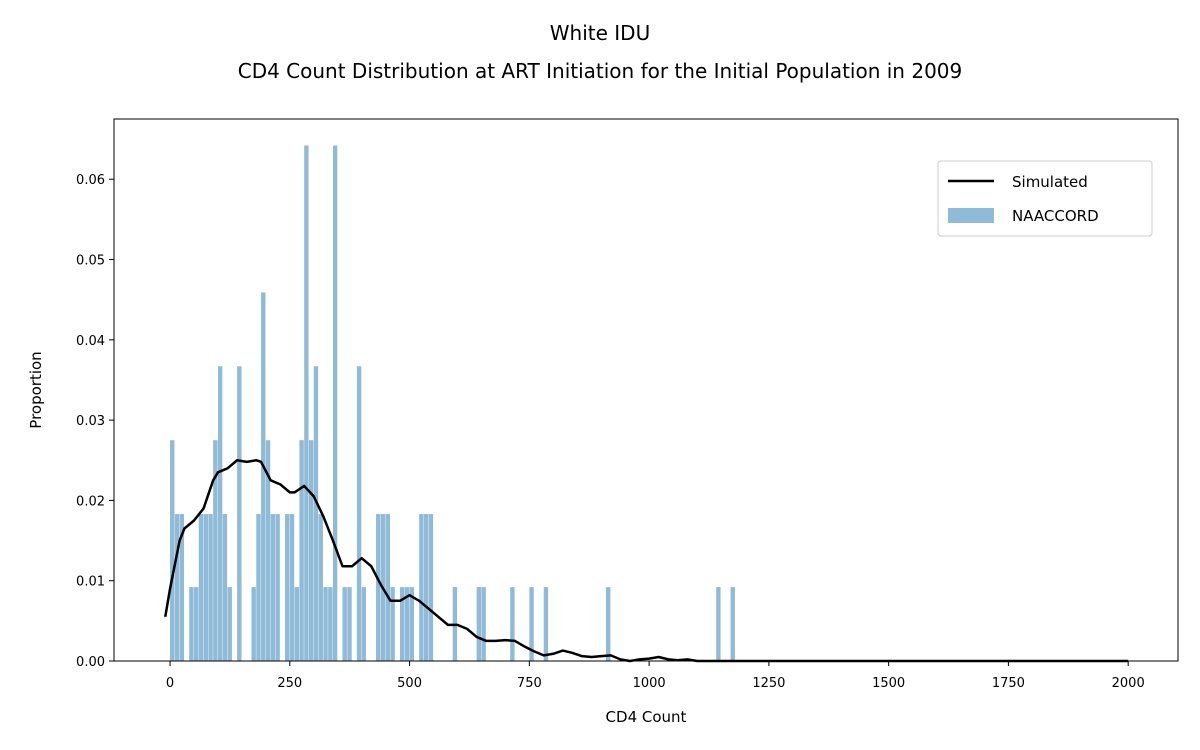 The width and height of the screenshot is (1200, 750). Describe the element at coordinates (600, 33) in the screenshot. I see `chart-title: White IDU` at that location.